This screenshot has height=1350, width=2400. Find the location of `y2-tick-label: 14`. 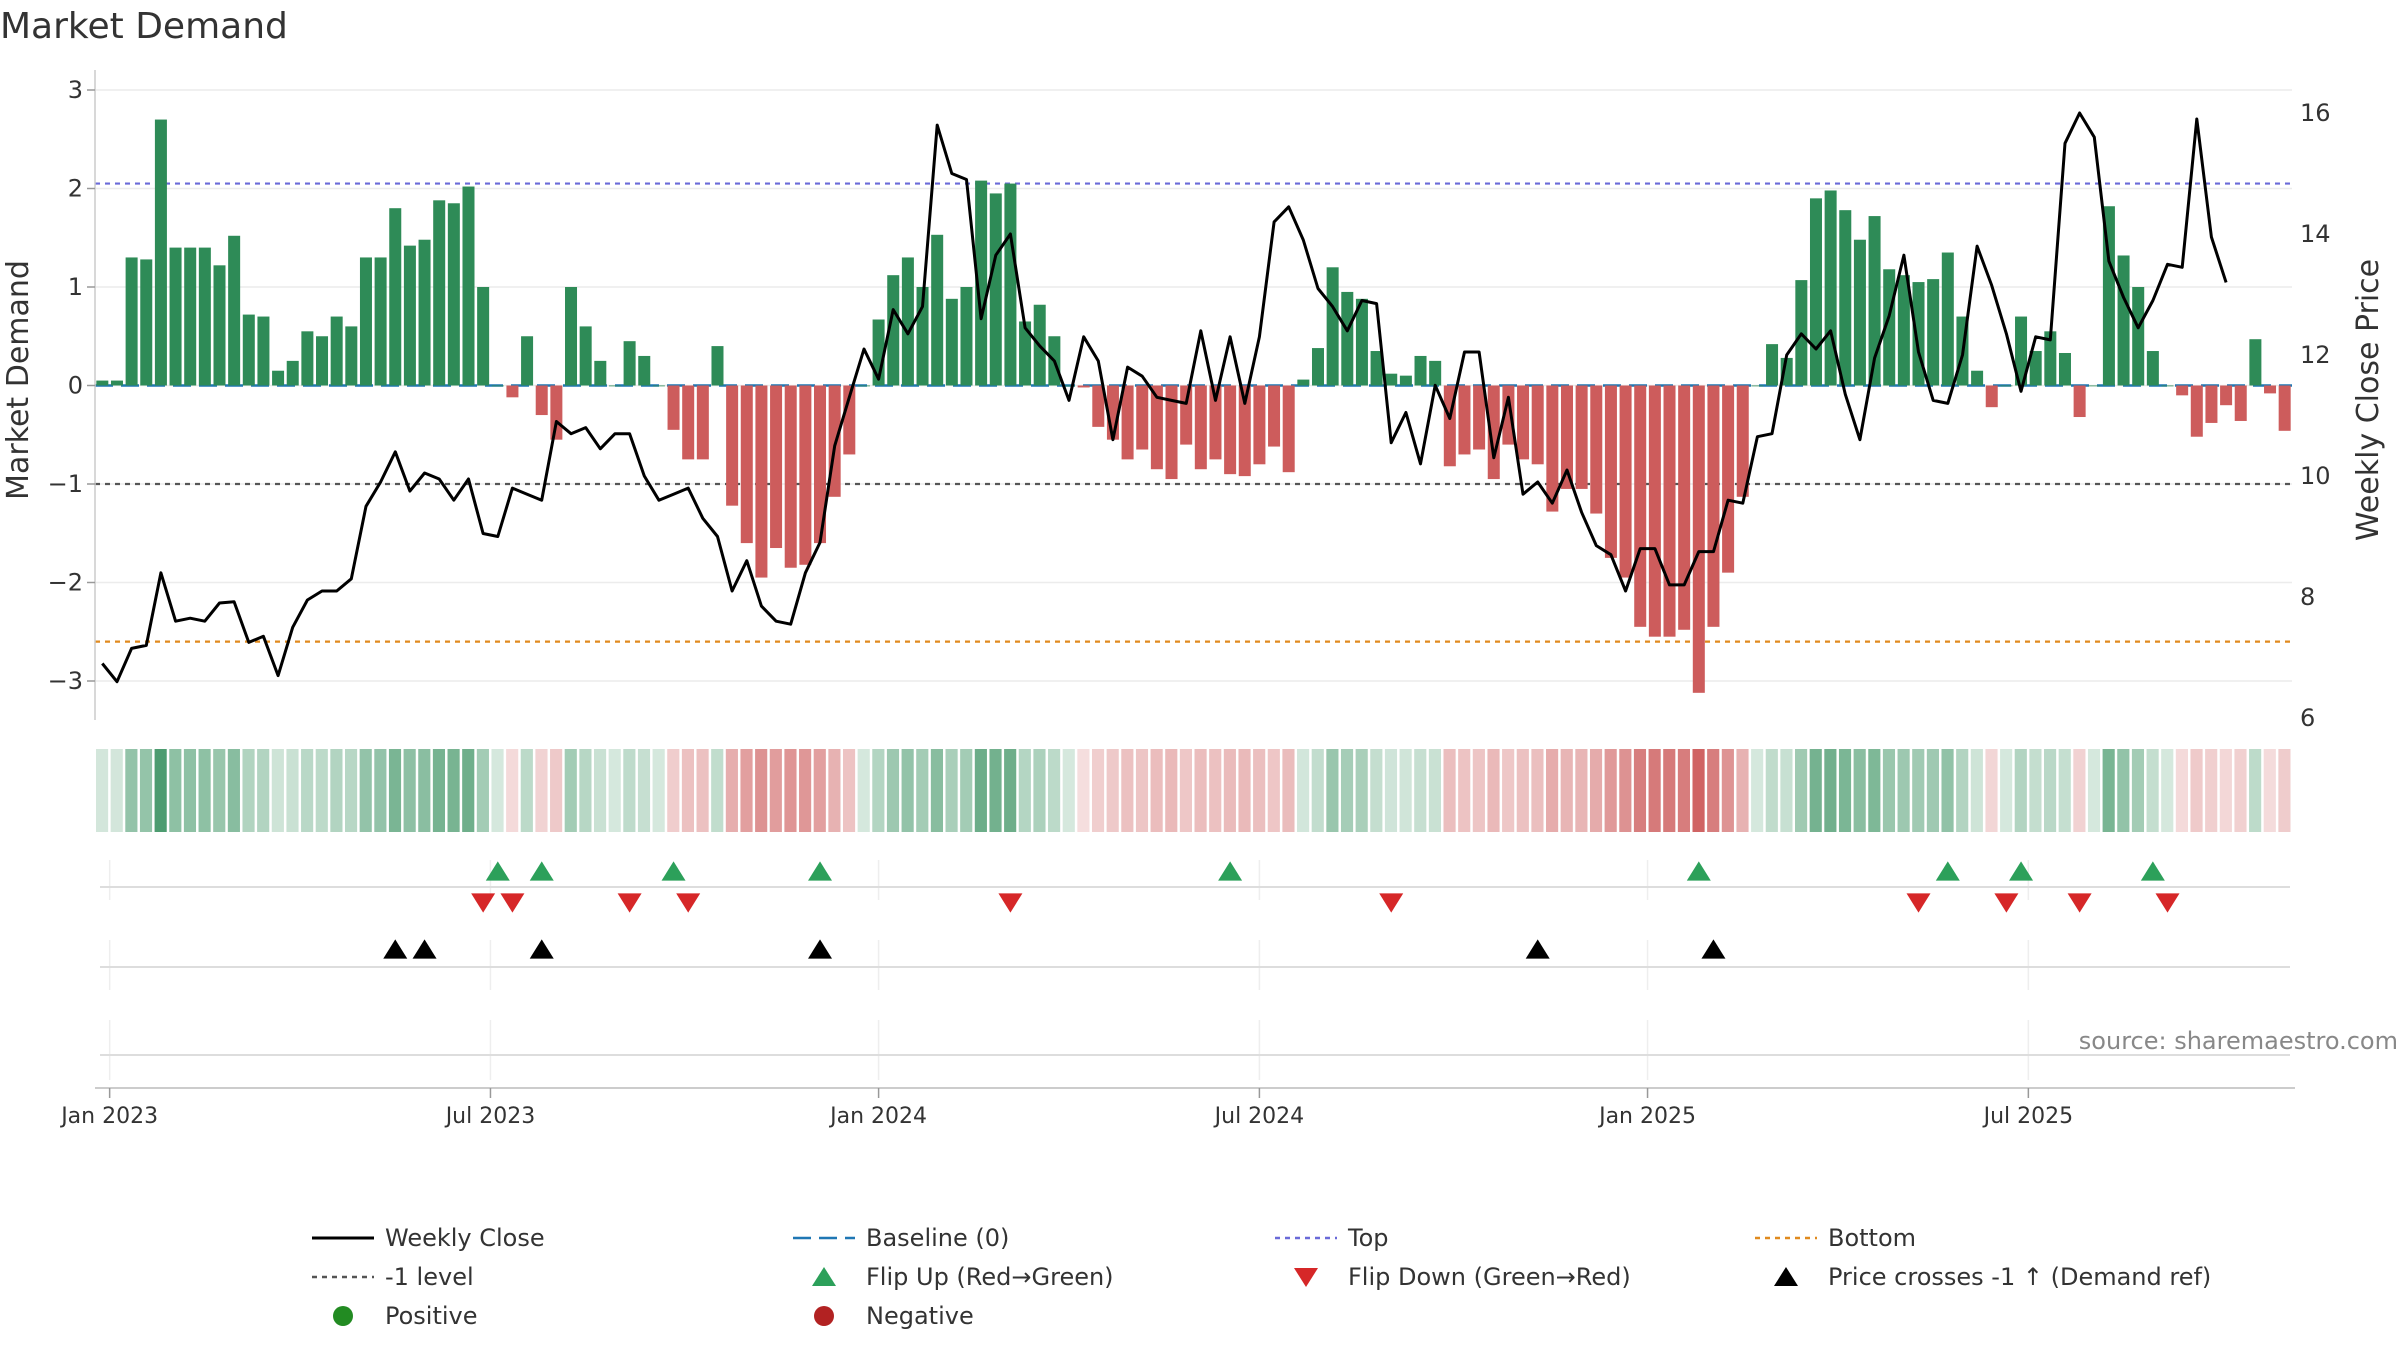

y2-tick-label: 14 is located at coordinates (2315, 234).